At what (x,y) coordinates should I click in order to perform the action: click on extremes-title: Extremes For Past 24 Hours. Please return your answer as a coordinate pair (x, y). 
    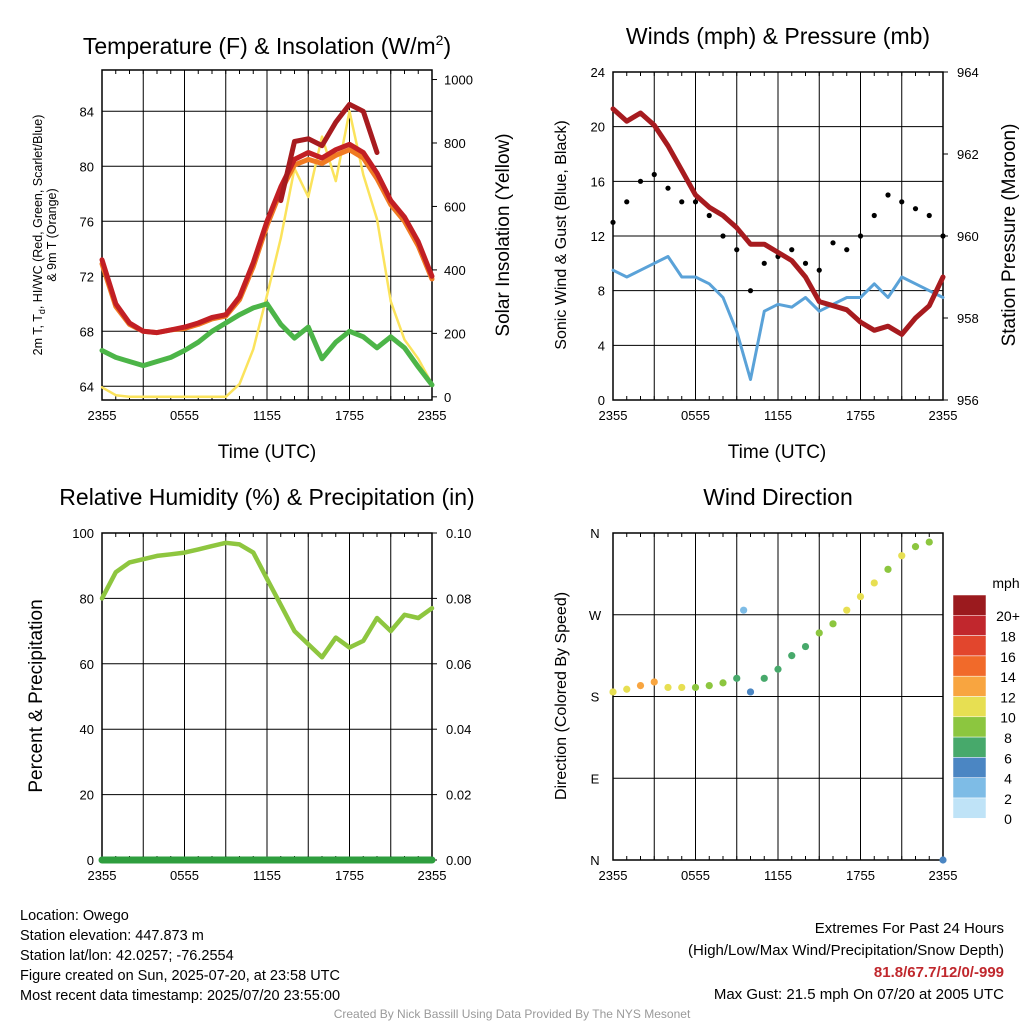
    Looking at the image, I should click on (909, 928).